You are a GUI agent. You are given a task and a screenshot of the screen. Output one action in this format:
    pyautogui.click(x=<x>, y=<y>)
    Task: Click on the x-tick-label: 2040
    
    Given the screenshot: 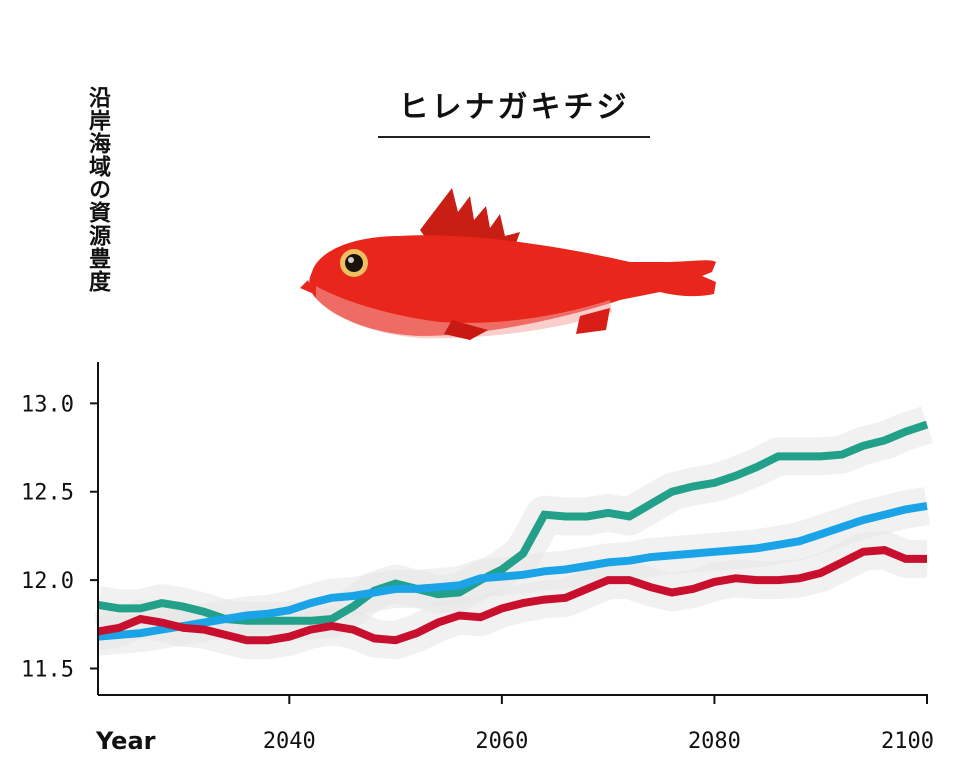 What is the action you would take?
    pyautogui.click(x=289, y=741)
    